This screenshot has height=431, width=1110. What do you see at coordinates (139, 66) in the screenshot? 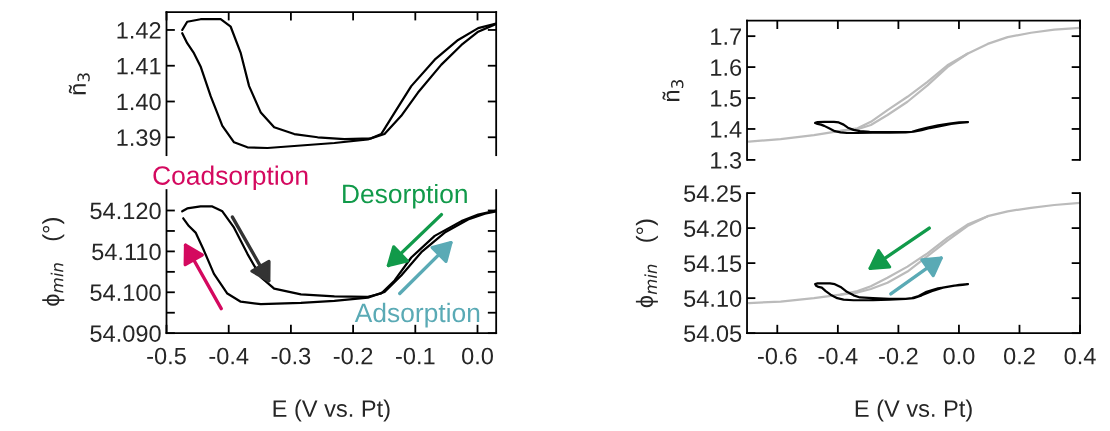
I see `y-tick-label: 1.41` at bounding box center [139, 66].